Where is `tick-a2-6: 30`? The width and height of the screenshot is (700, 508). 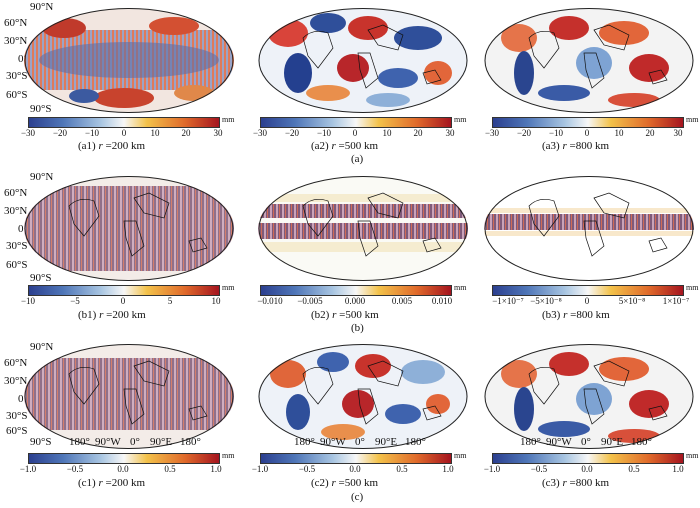
tick-a2-6: 30 is located at coordinates (450, 133).